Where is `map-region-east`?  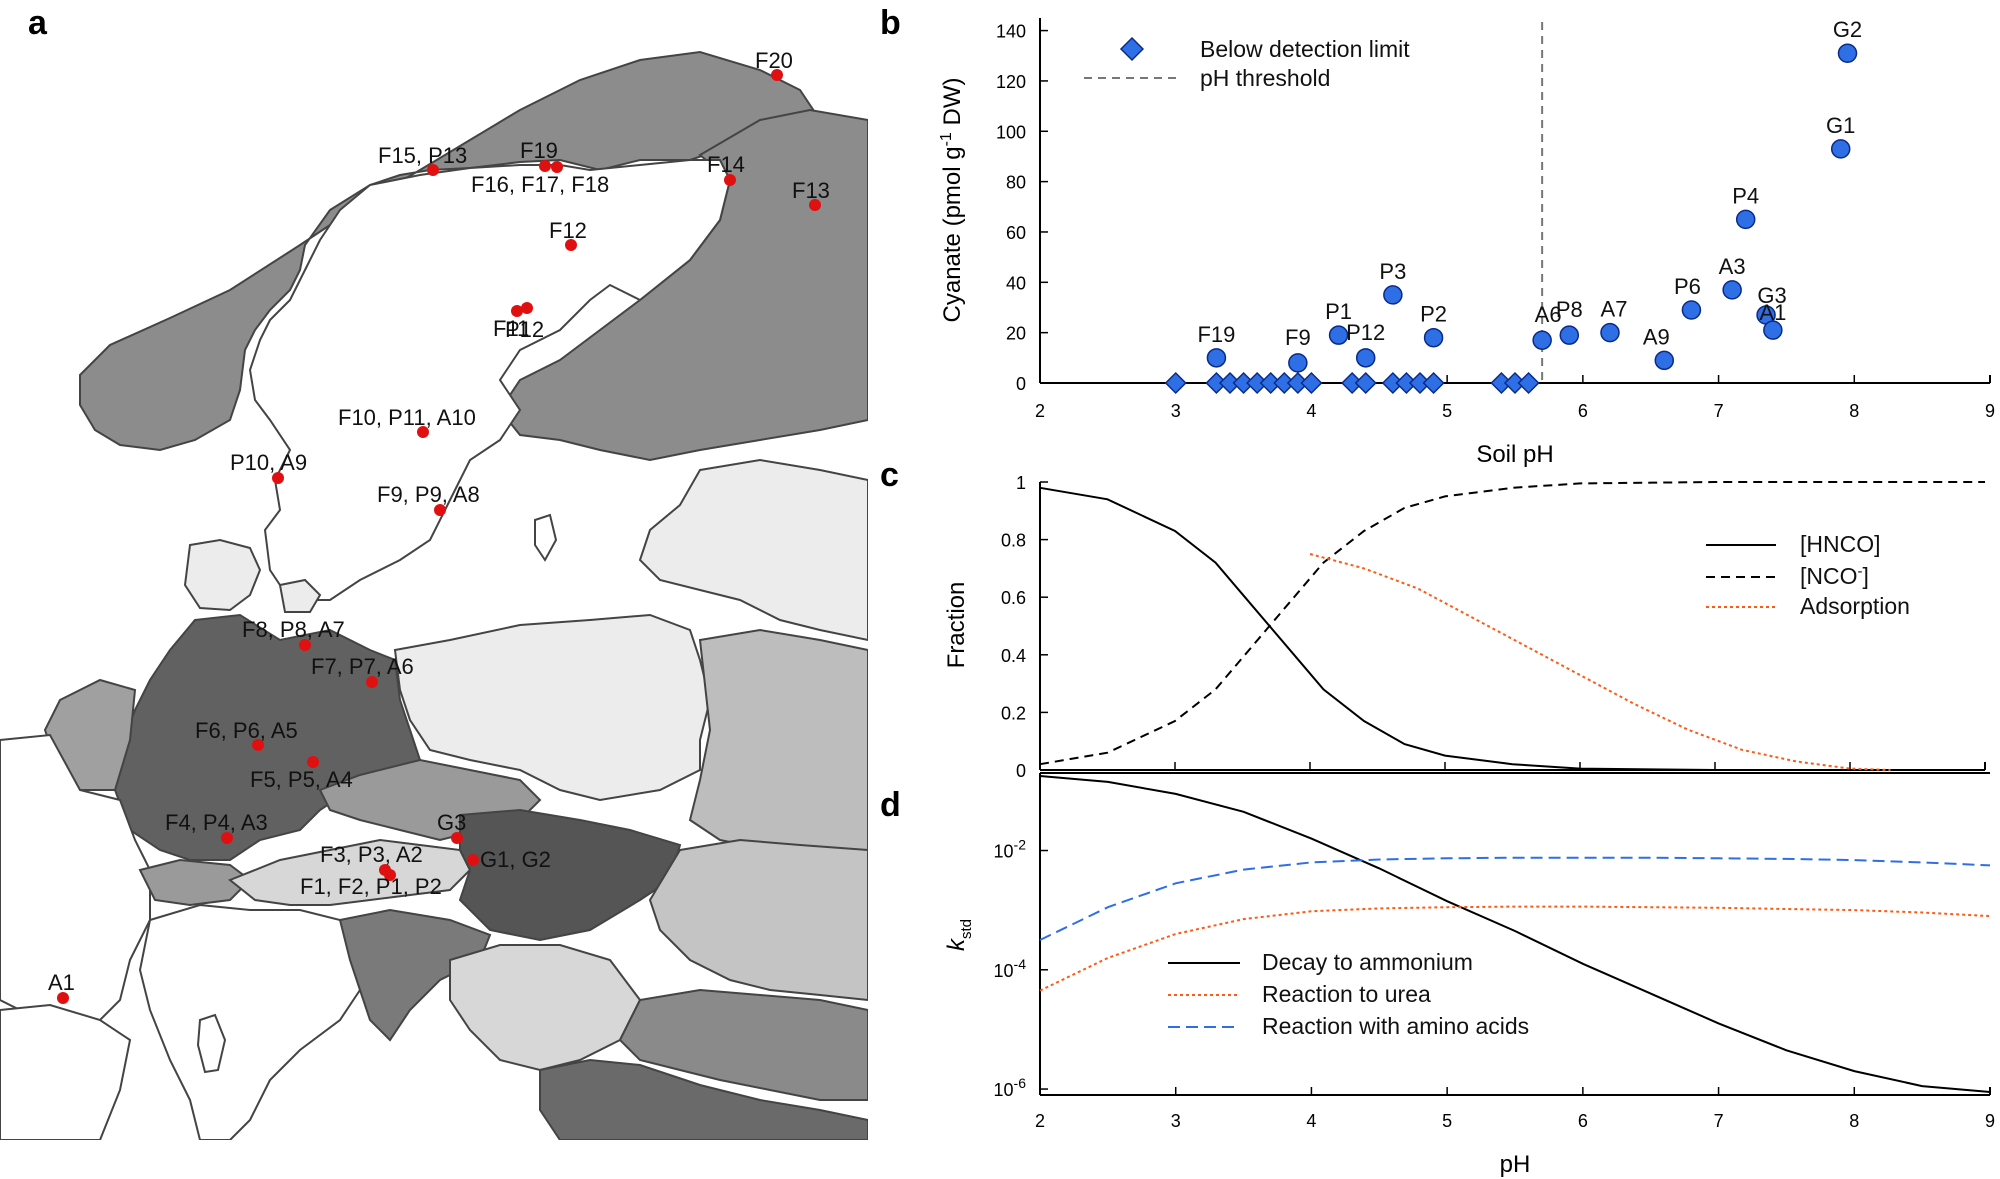 map-region-east is located at coordinates (778, 744).